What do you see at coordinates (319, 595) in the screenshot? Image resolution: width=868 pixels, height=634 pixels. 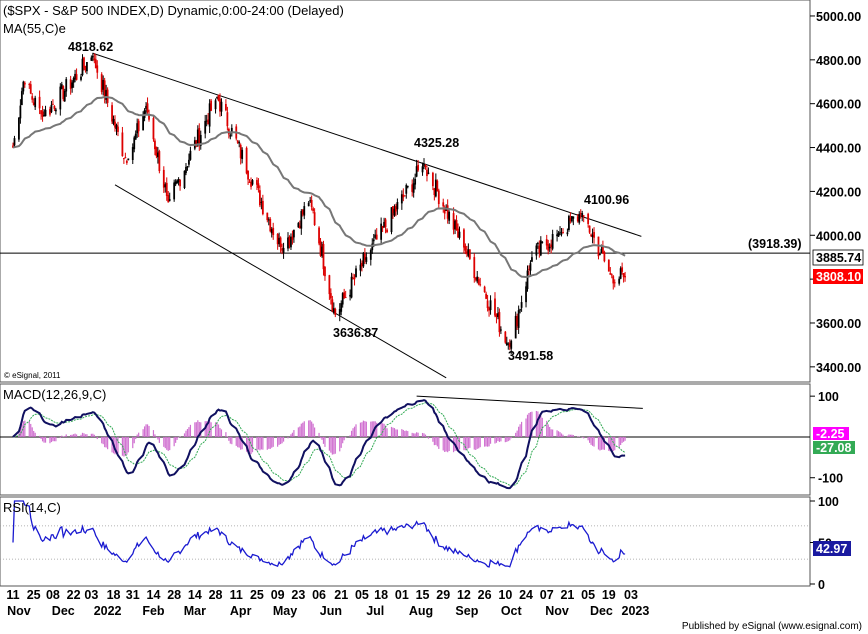 I see `x-day-label: 06` at bounding box center [319, 595].